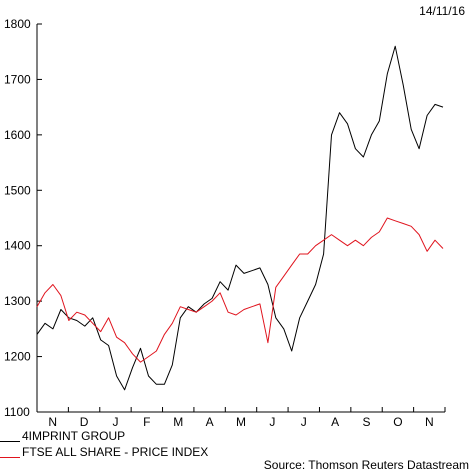 Image resolution: width=475 pixels, height=476 pixels. I want to click on legend-swatch-black, so click(10, 441).